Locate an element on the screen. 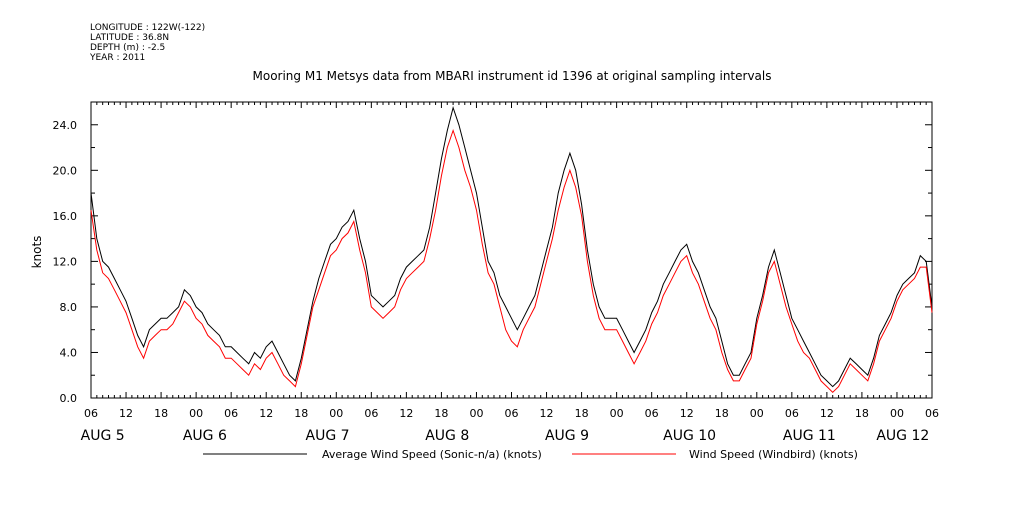  x-day-label: AUG 6 is located at coordinates (205, 436).